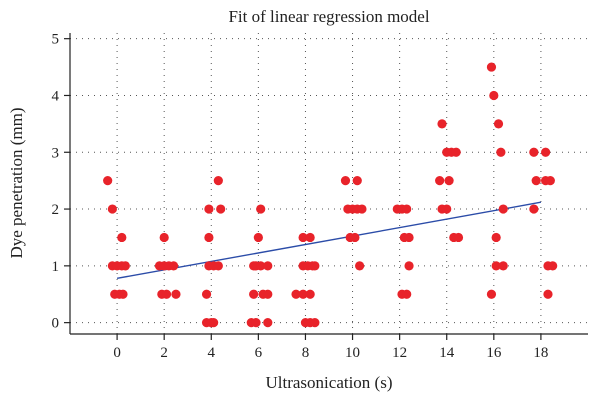 The image size is (592, 394). Describe the element at coordinates (56, 324) in the screenshot. I see `y-tick-label: 0` at that location.